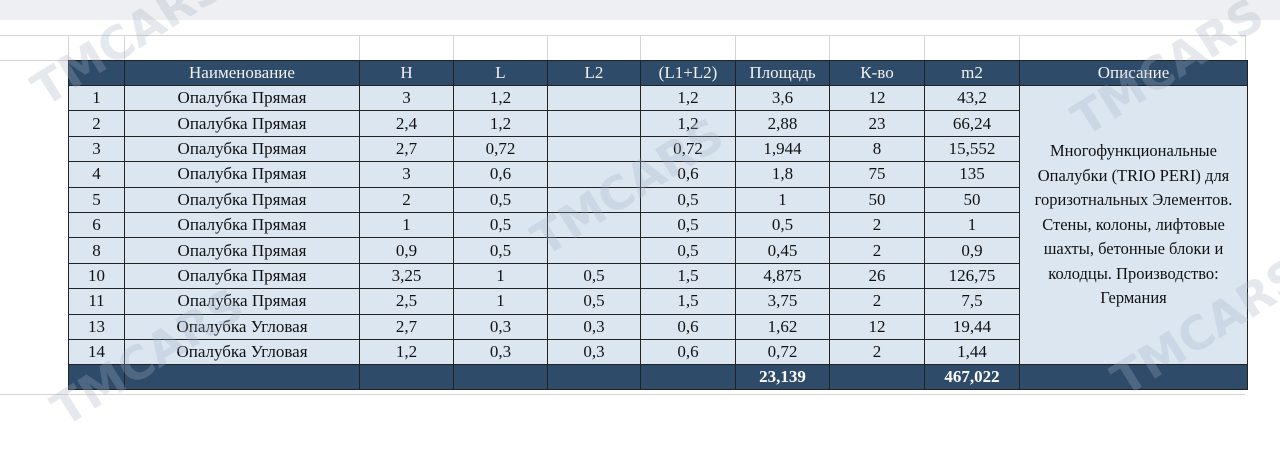  I want to click on row-area: 0,5, so click(782, 225).